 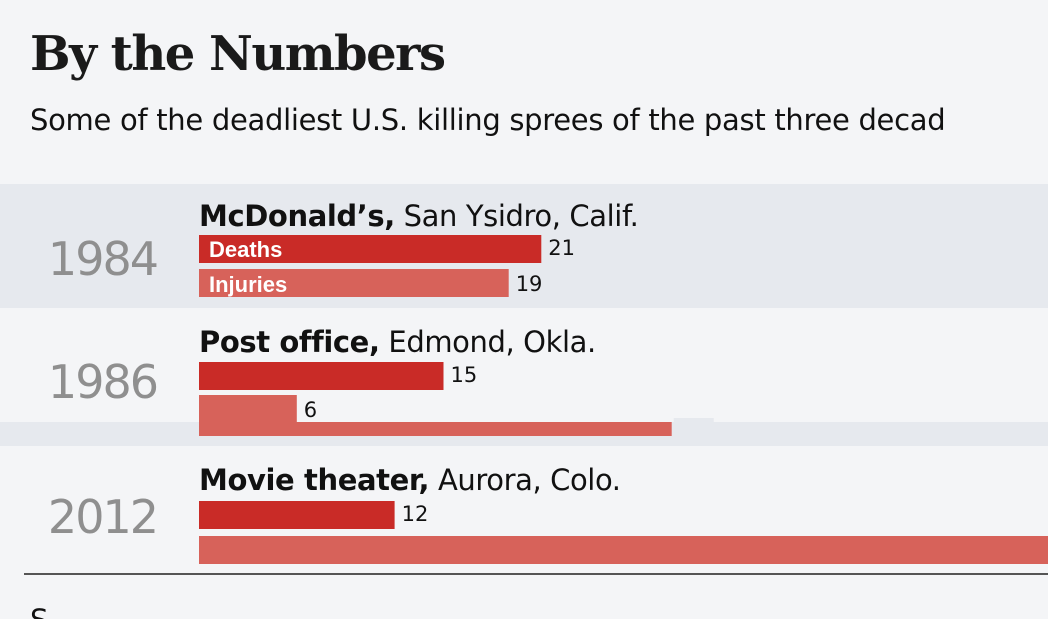 What do you see at coordinates (102, 517) in the screenshot?
I see `year-label-2012: 2012` at bounding box center [102, 517].